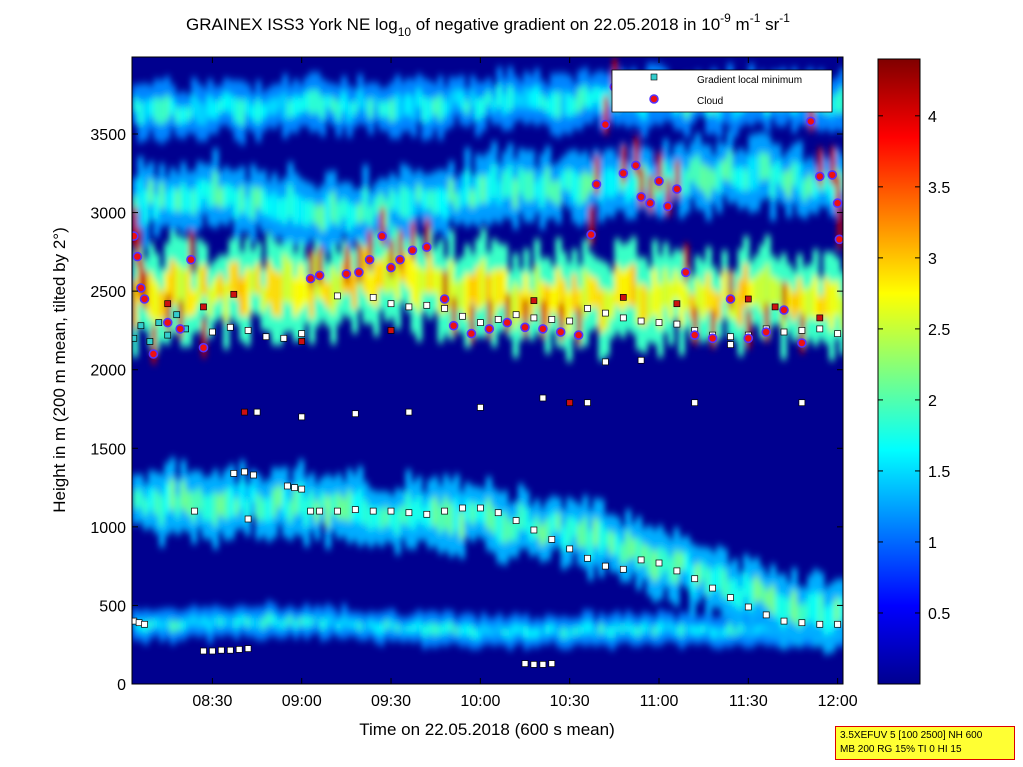 This screenshot has height=767, width=1023. What do you see at coordinates (932, 543) in the screenshot?
I see `colorbar-tick-label: 1` at bounding box center [932, 543].